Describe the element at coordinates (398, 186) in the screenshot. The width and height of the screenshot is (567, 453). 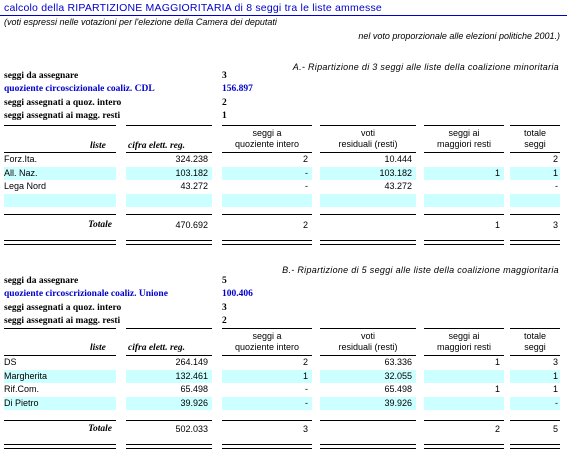
I see `row-voti: 43.272` at that location.